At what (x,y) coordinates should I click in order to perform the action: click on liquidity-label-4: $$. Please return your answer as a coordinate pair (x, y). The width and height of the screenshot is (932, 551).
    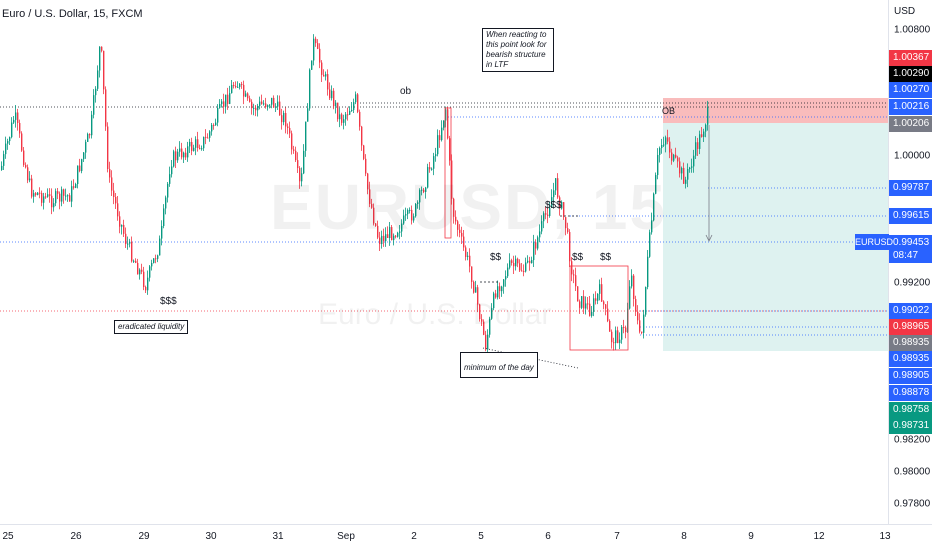
    Looking at the image, I should click on (578, 257).